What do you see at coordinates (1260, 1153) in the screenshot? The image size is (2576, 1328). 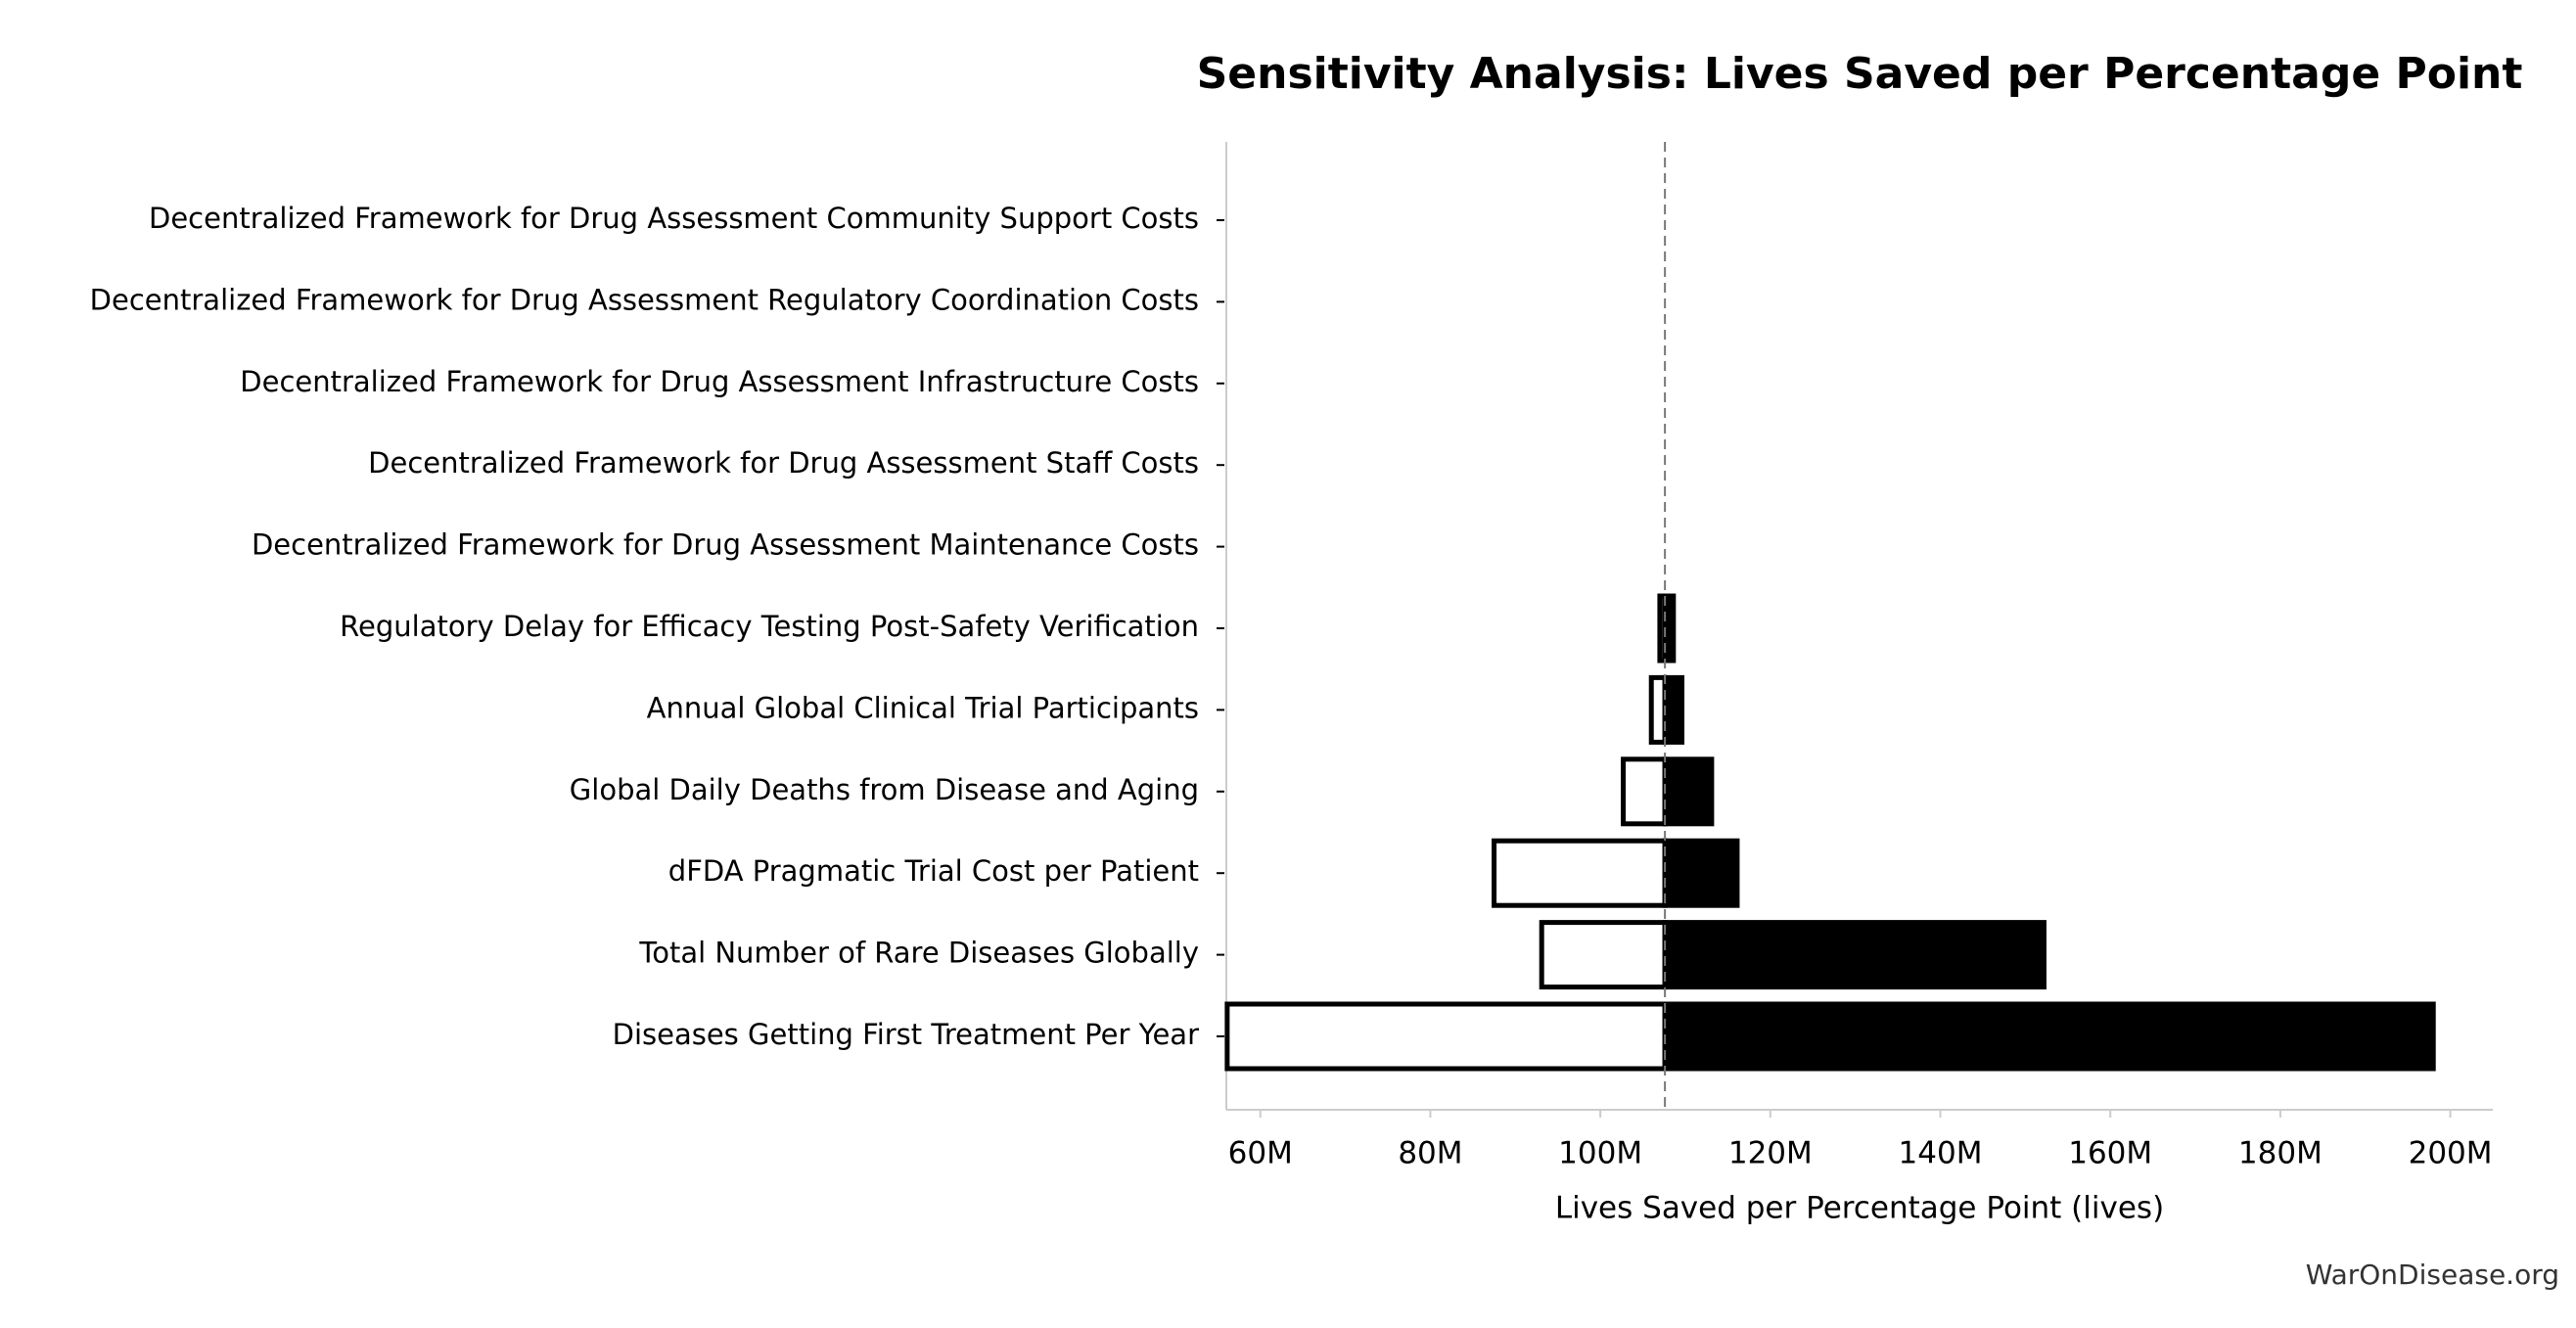 I see `x-tick-label: 60M` at bounding box center [1260, 1153].